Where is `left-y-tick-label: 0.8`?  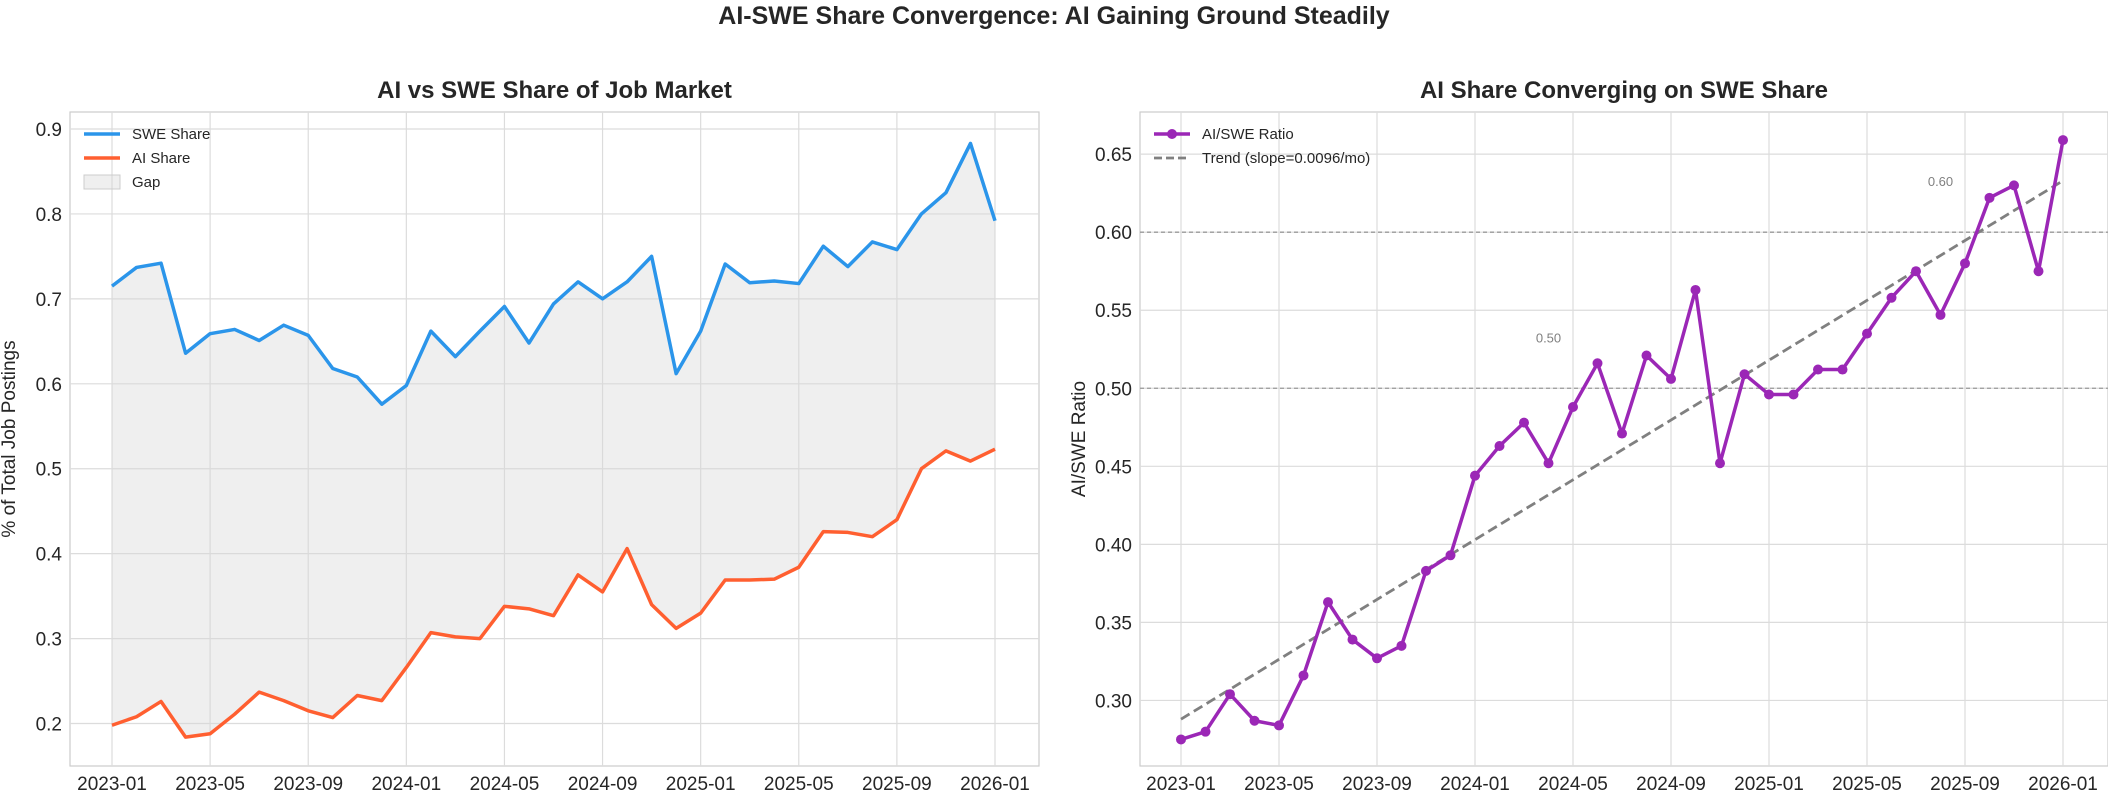 left-y-tick-label: 0.8 is located at coordinates (49, 215).